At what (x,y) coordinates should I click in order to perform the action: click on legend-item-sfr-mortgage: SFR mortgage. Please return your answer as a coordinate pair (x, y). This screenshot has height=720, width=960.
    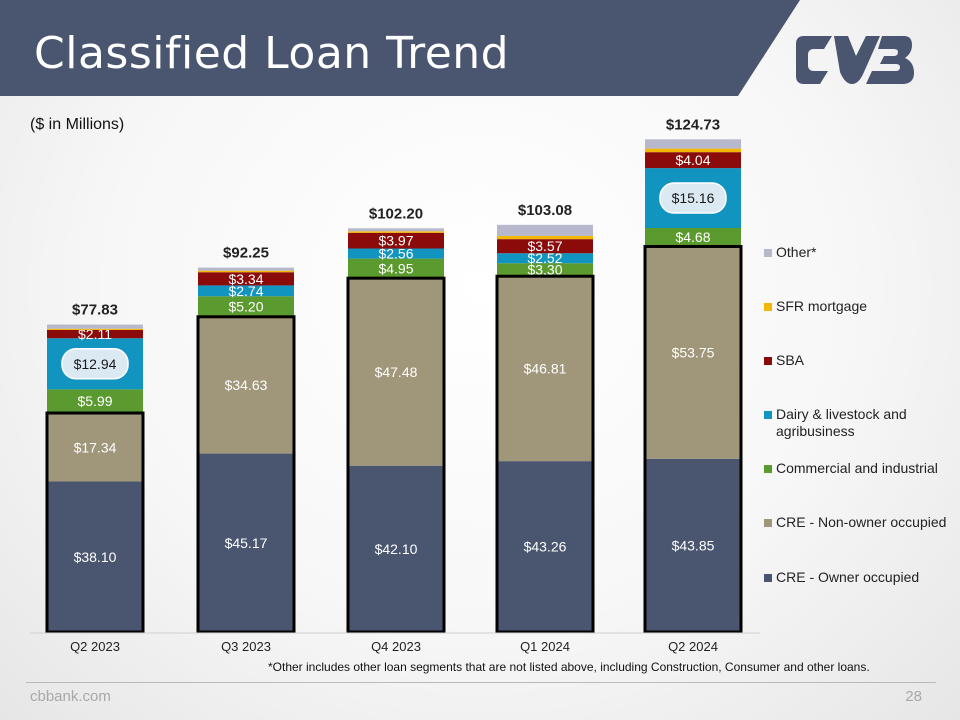
    Looking at the image, I should click on (859, 306).